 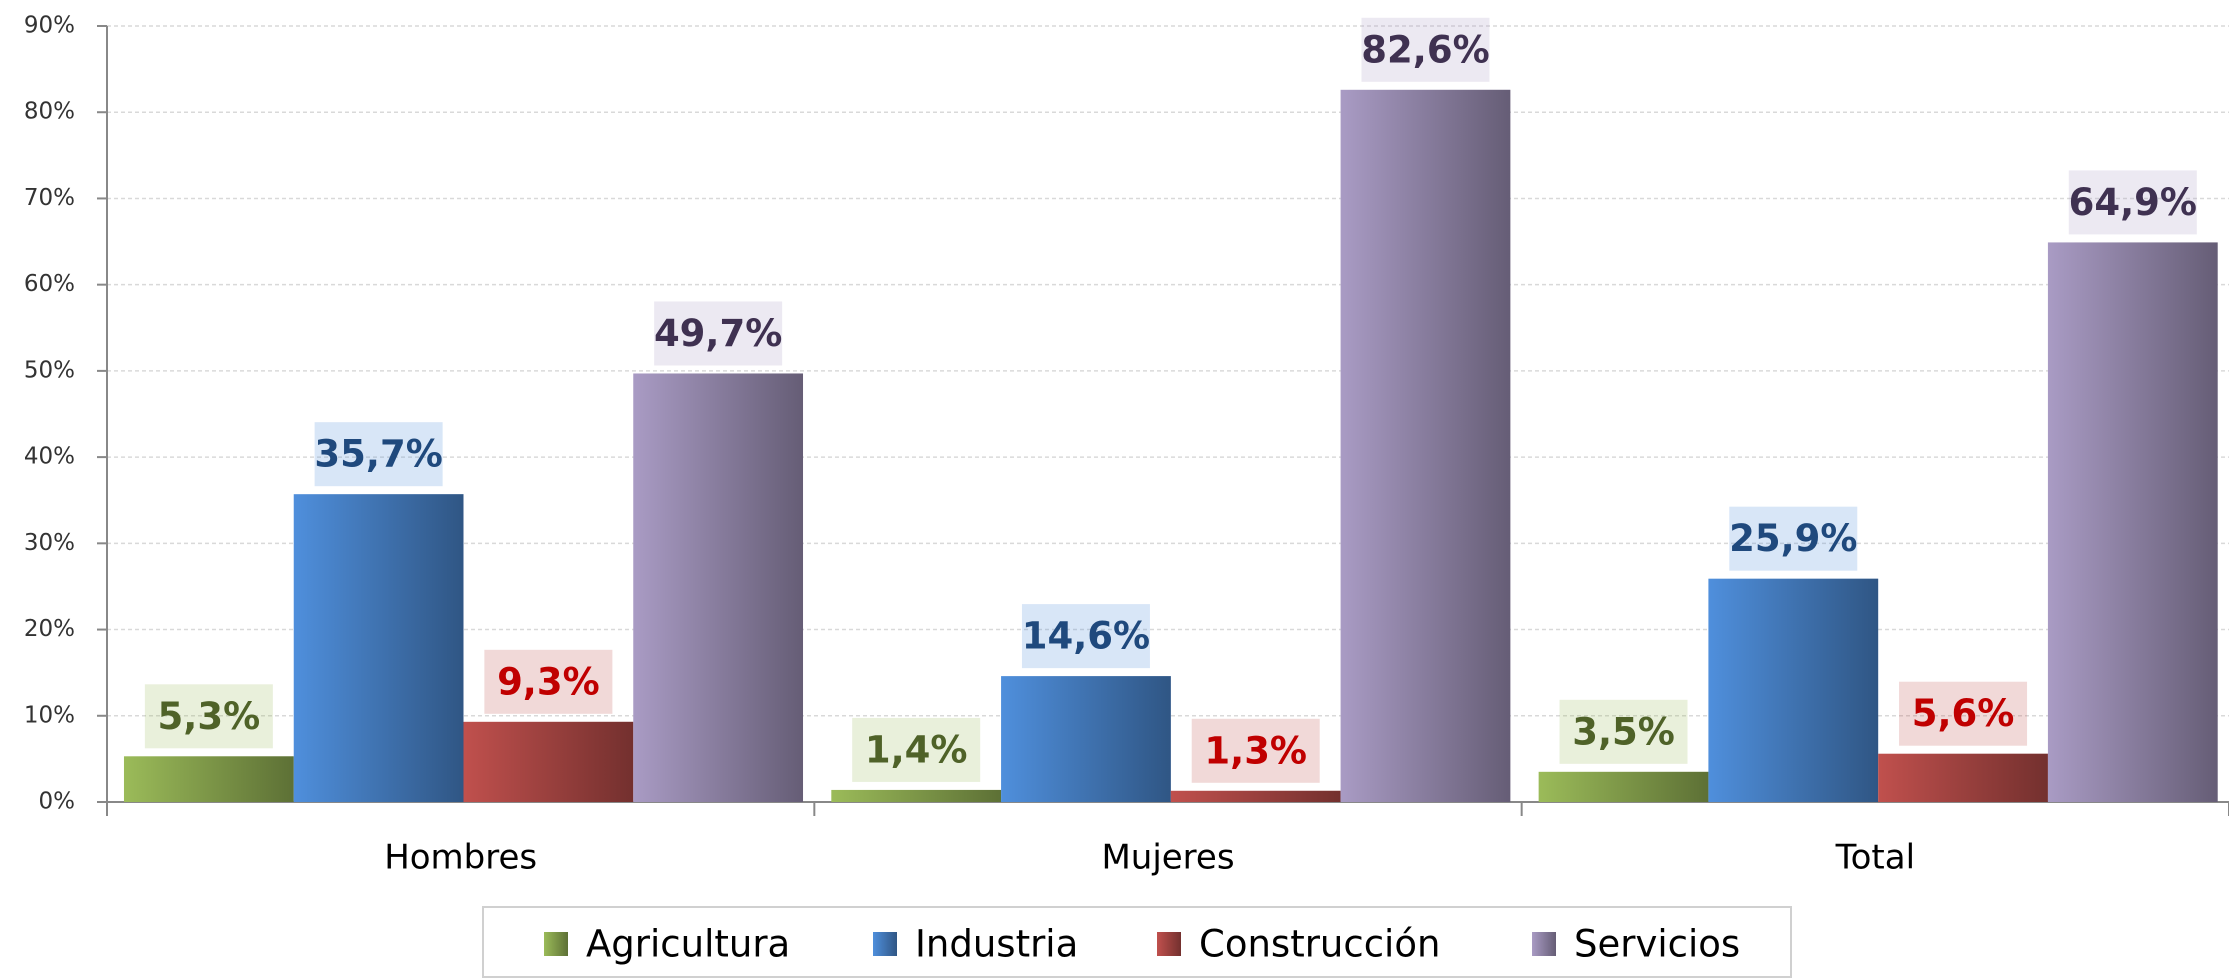 I want to click on y-tick-label: 30%, so click(x=49, y=543).